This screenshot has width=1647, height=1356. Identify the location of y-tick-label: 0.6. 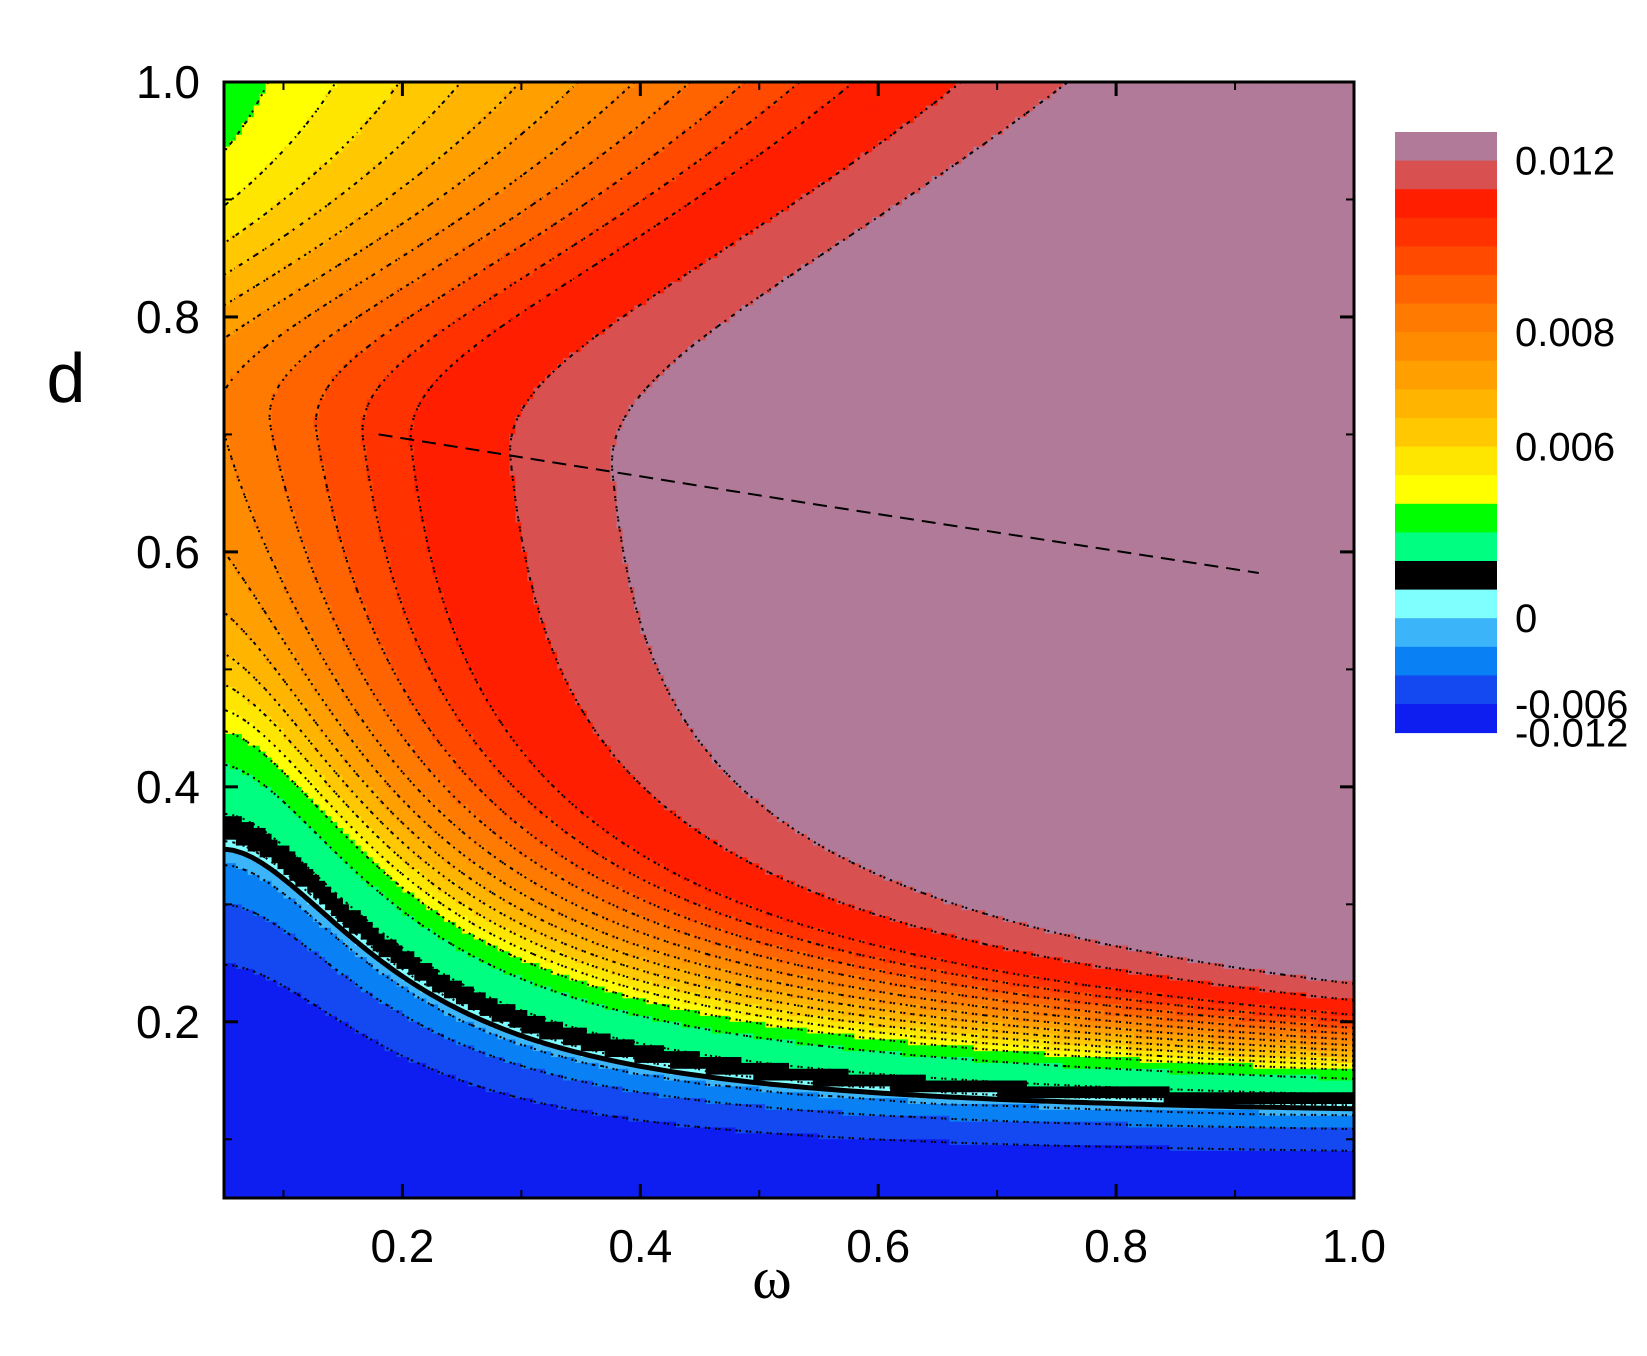
(168, 552).